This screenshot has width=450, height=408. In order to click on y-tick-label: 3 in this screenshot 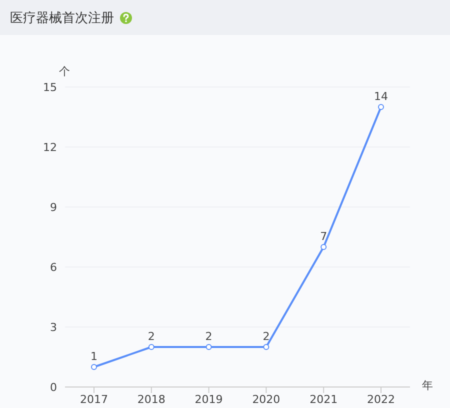, I will do `click(53, 327)`.